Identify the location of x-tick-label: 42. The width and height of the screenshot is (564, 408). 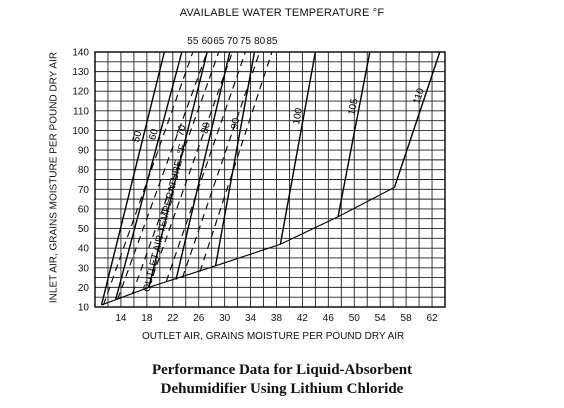
(303, 318).